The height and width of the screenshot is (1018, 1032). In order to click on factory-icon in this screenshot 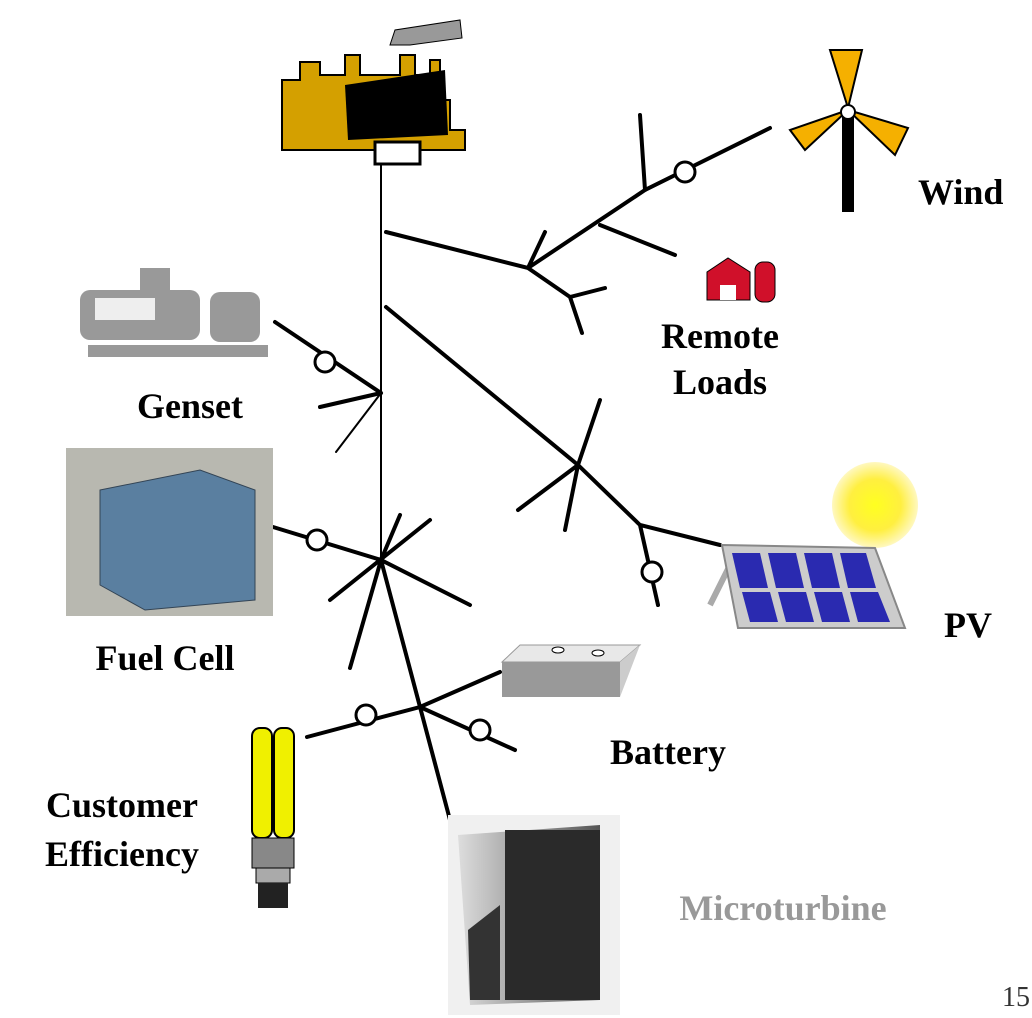, I will do `click(373, 92)`.